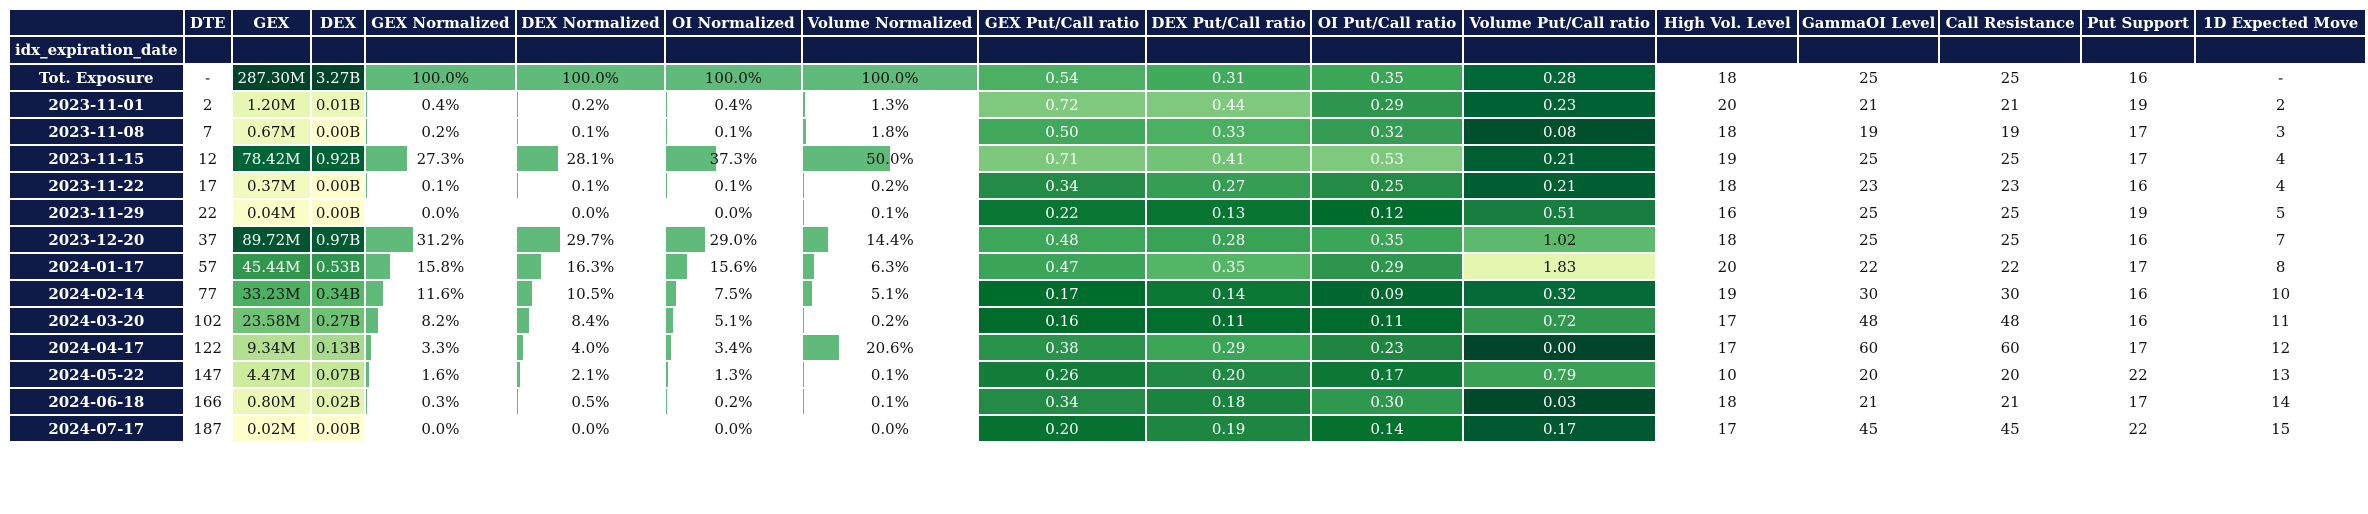 This screenshot has height=514, width=2368. What do you see at coordinates (440, 320) in the screenshot?
I see `cell-gexn: 8.2%` at bounding box center [440, 320].